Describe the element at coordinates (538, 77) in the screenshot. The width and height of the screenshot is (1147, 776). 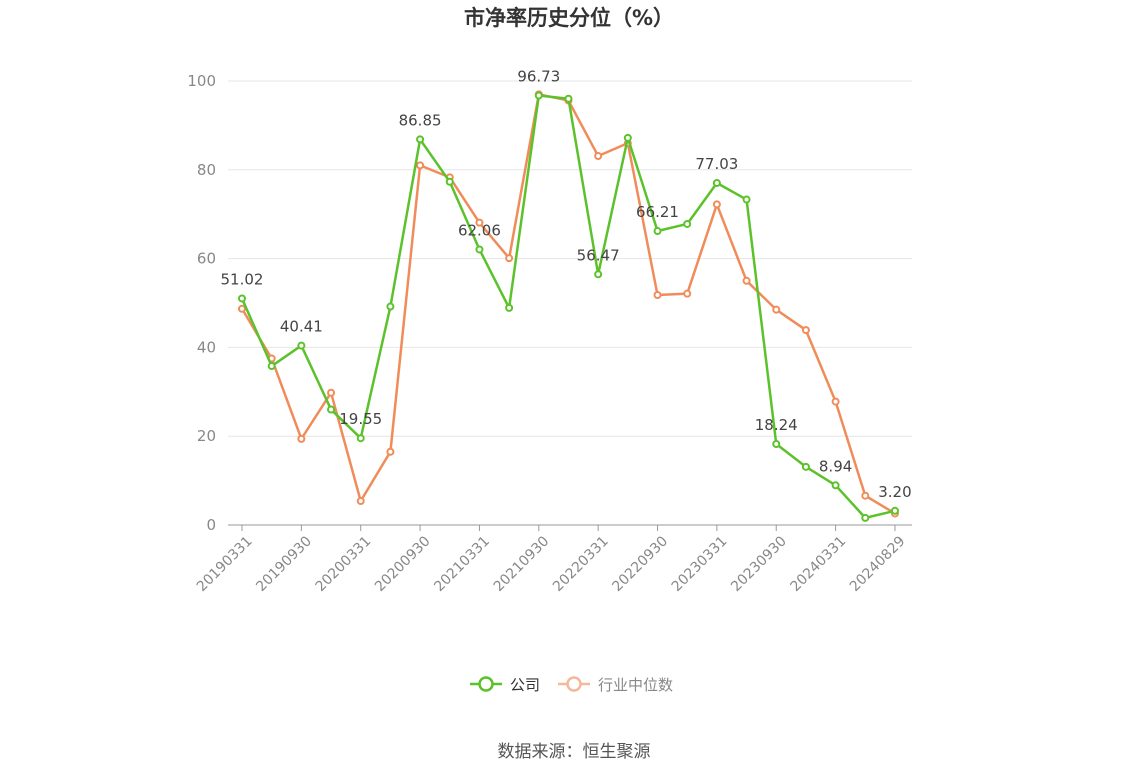
I see `data-label: 96.73` at that location.